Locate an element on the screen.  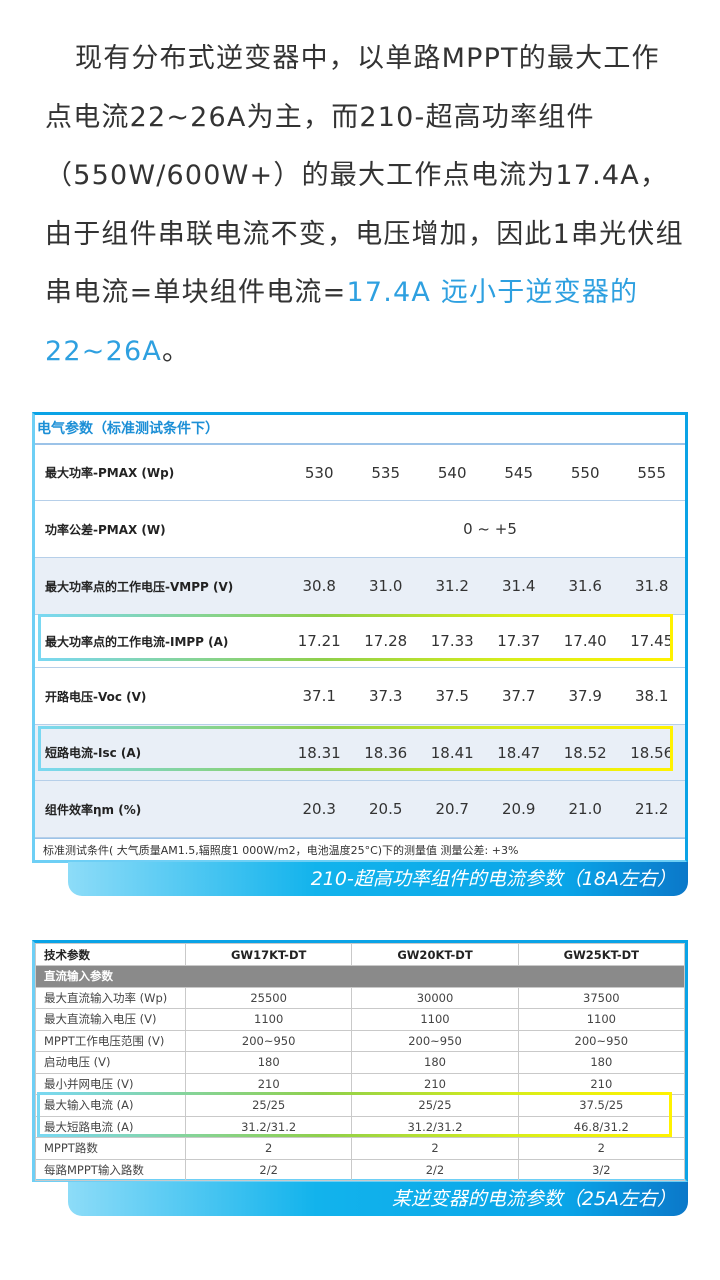
row-value: 37.3 is located at coordinates (386, 696).